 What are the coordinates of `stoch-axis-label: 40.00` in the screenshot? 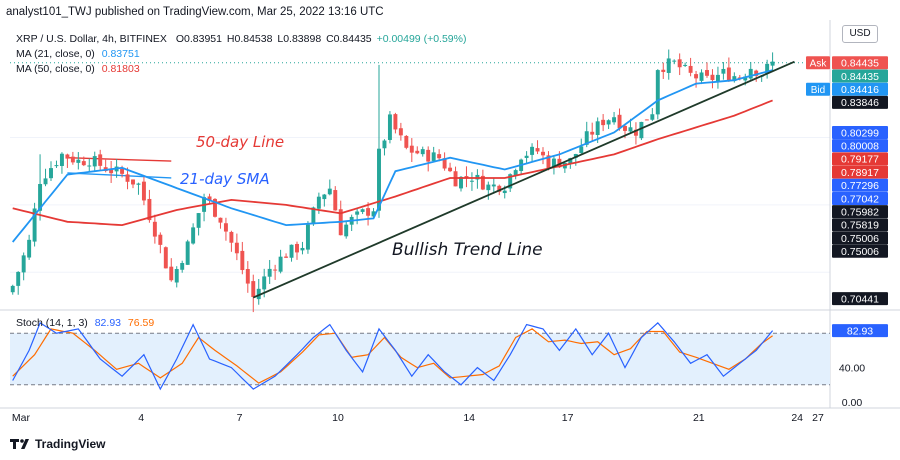 It's located at (852, 369).